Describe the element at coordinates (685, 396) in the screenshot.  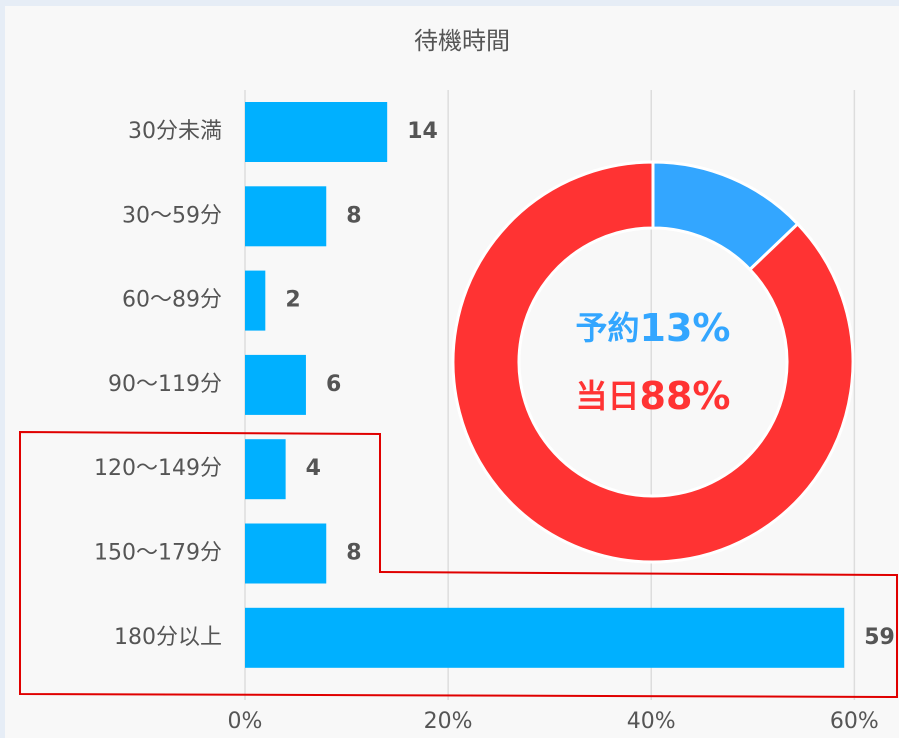
I see `value-label: 88%` at that location.